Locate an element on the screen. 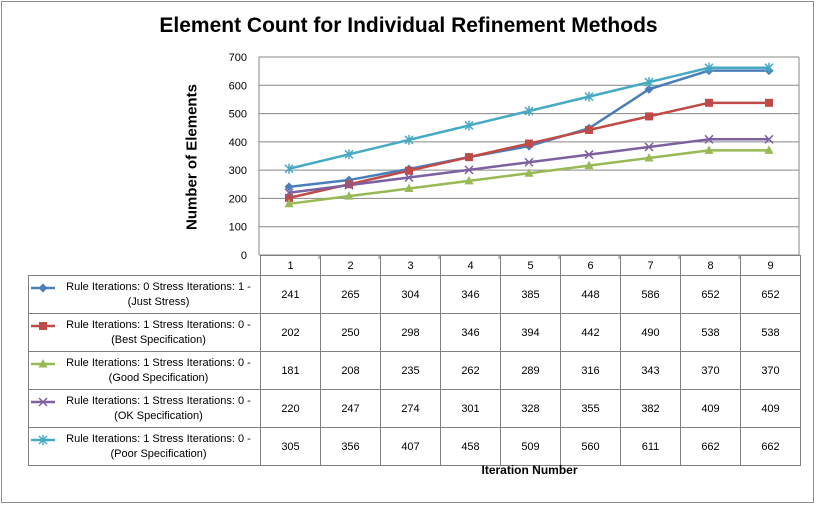 This screenshot has height=506, width=817. data-label: 382 is located at coordinates (650, 408).